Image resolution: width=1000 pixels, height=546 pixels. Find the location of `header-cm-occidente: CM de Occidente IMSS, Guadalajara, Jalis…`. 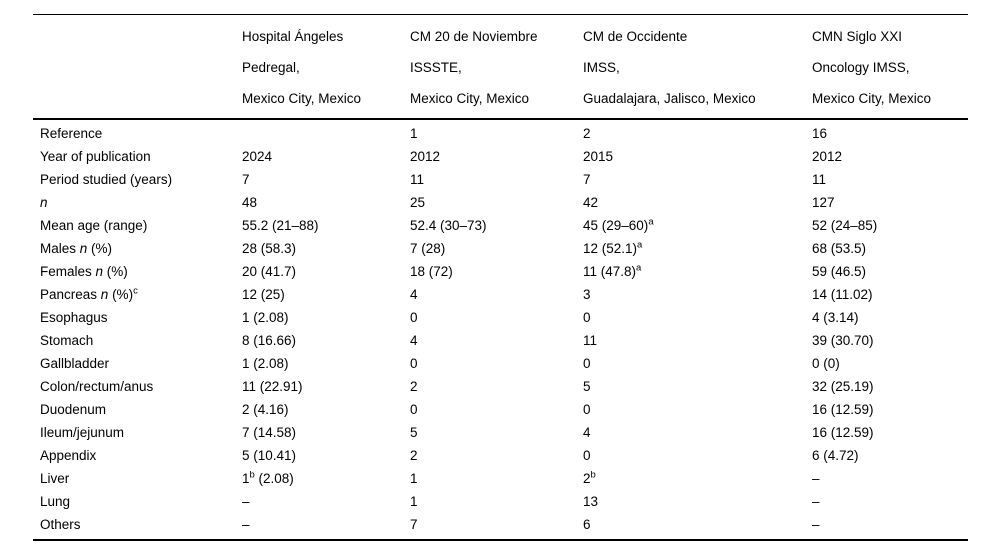

header-cm-occidente: CM de Occidente IMSS, Guadalajara, Jalis… is located at coordinates (669, 67).